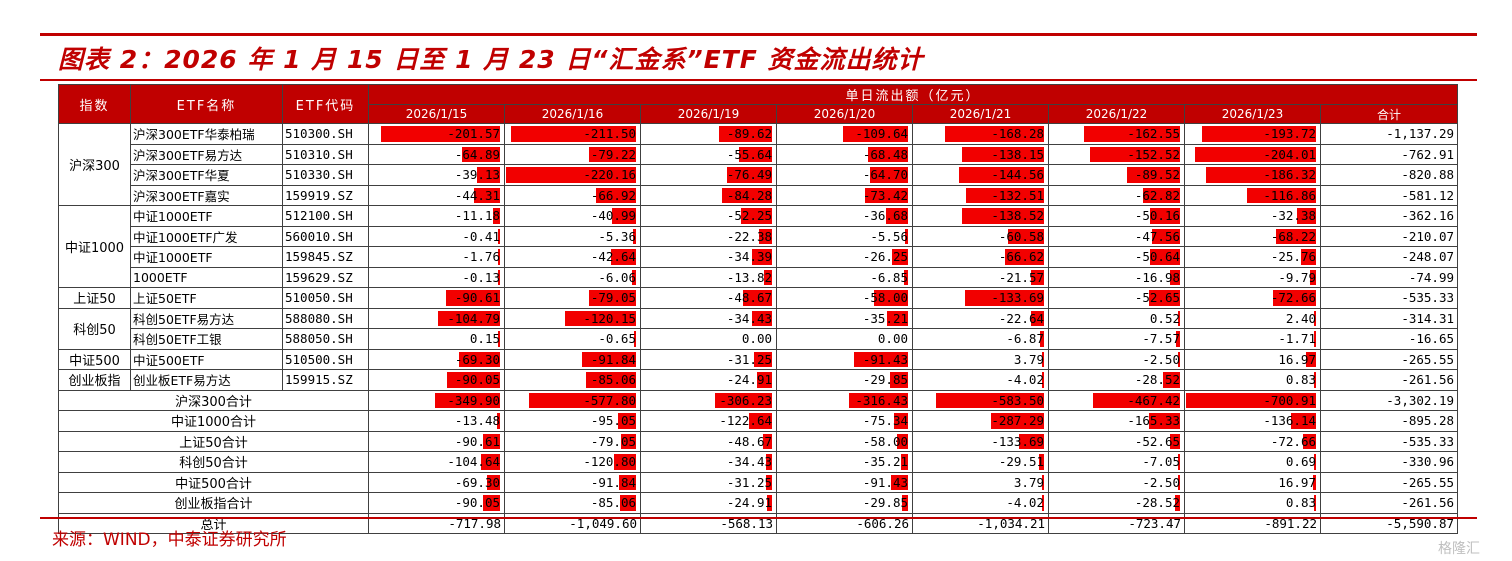  What do you see at coordinates (980, 154) in the screenshot?
I see `value-cell: -138.15` at bounding box center [980, 154].